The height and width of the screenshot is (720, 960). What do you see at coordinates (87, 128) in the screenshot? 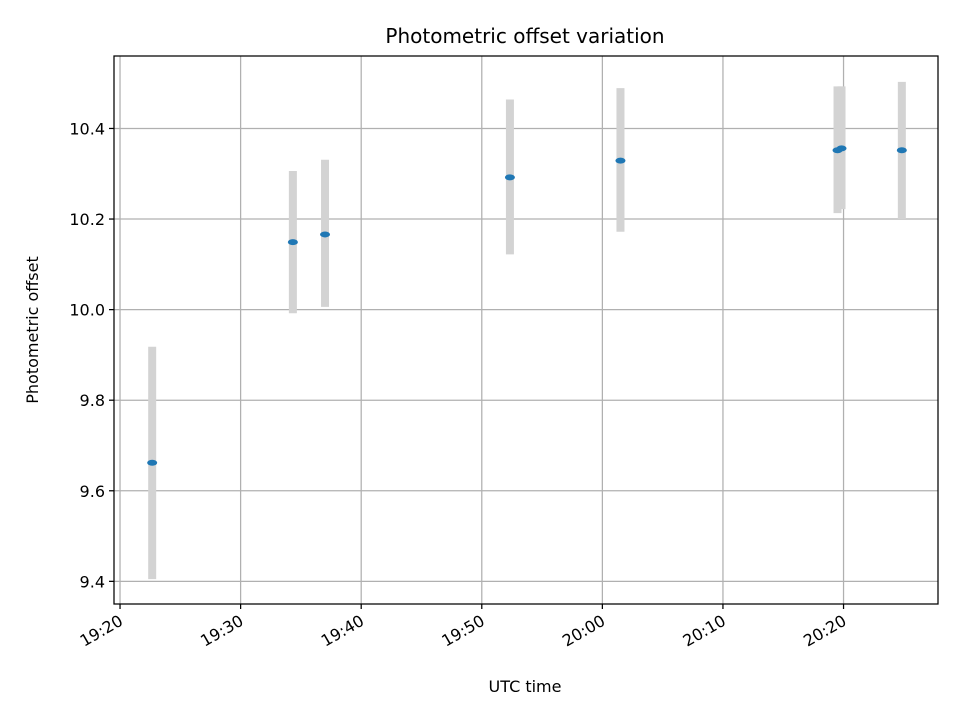
I see `y-tick-label: 10.4` at bounding box center [87, 128].